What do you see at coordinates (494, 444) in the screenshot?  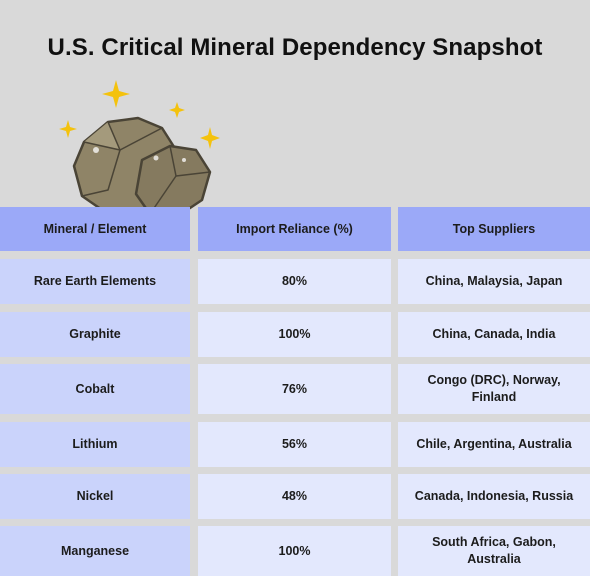 I see `table-cell-top-suppliers: Chile, Argentina, Australia` at bounding box center [494, 444].